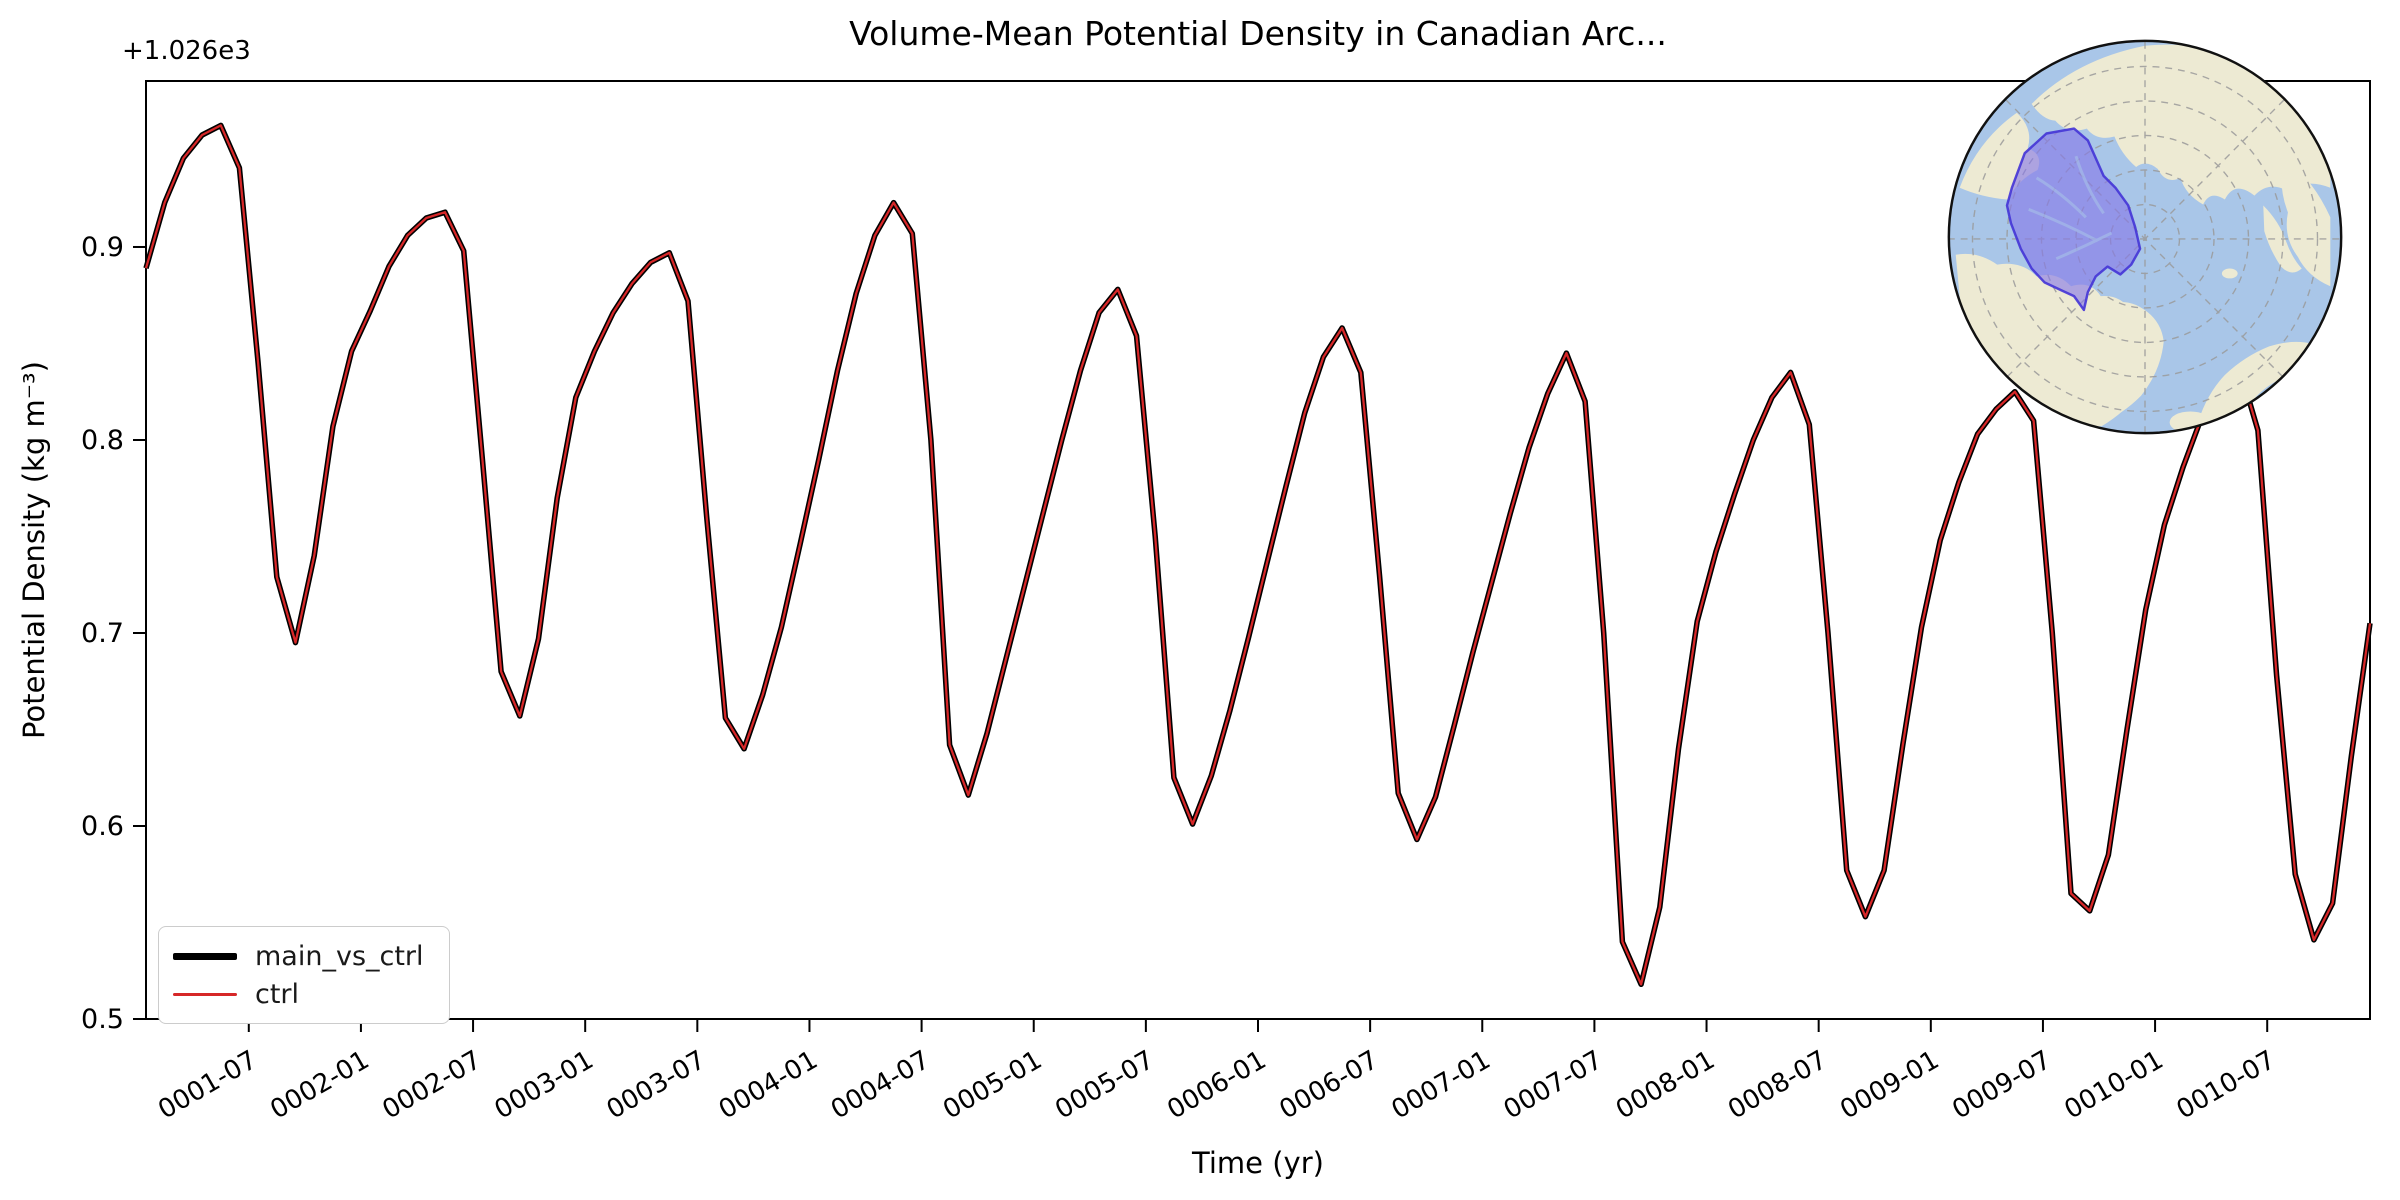  What do you see at coordinates (2181, 124) in the screenshot?
I see `map-land-eurasia` at bounding box center [2181, 124].